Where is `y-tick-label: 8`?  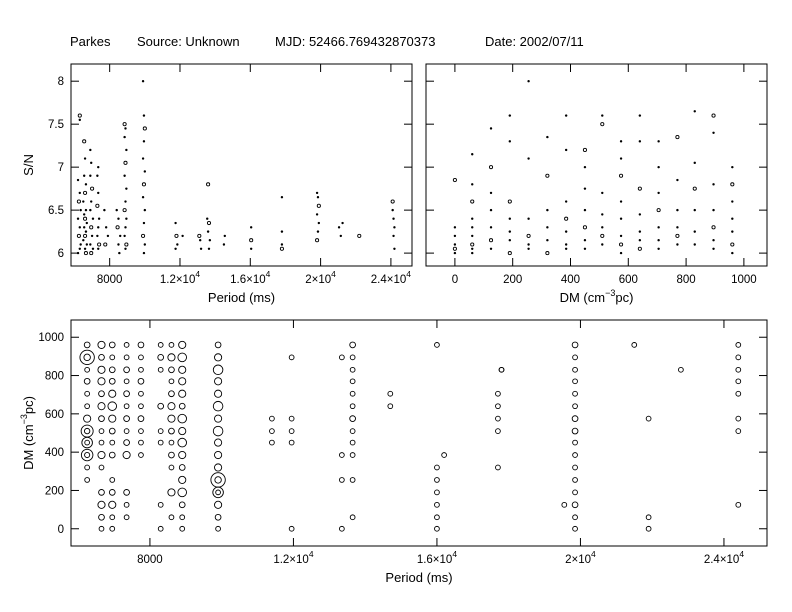 y-tick-label: 8 is located at coordinates (61, 82).